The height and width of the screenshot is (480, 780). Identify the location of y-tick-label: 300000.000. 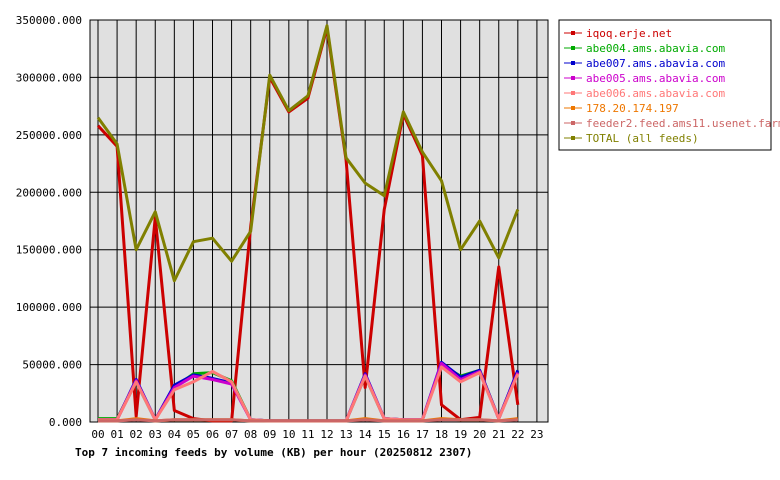
(49, 77).